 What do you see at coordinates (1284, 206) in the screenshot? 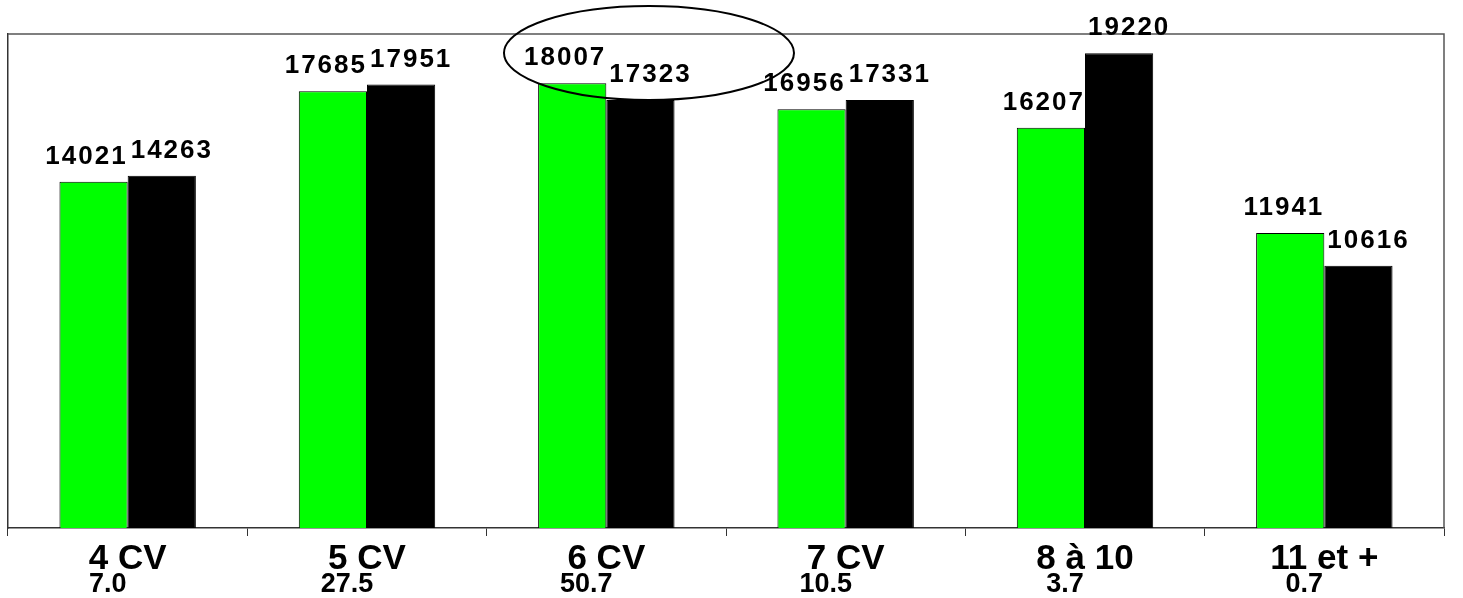
I see `data-label: 11941` at bounding box center [1284, 206].